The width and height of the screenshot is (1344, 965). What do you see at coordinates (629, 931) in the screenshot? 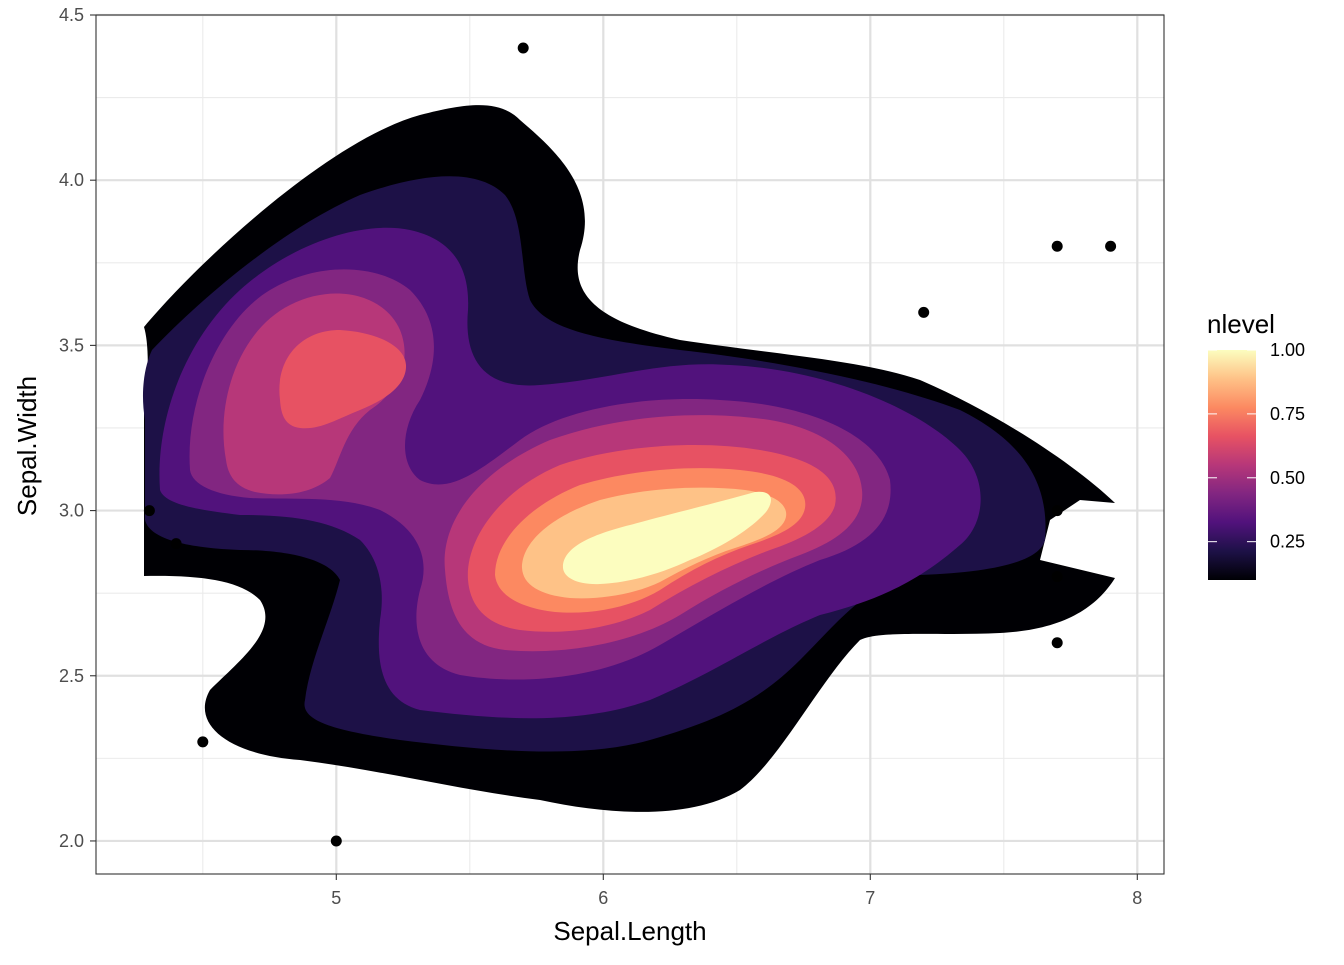
I see `x-axis-title: Sepal.Length` at bounding box center [629, 931].